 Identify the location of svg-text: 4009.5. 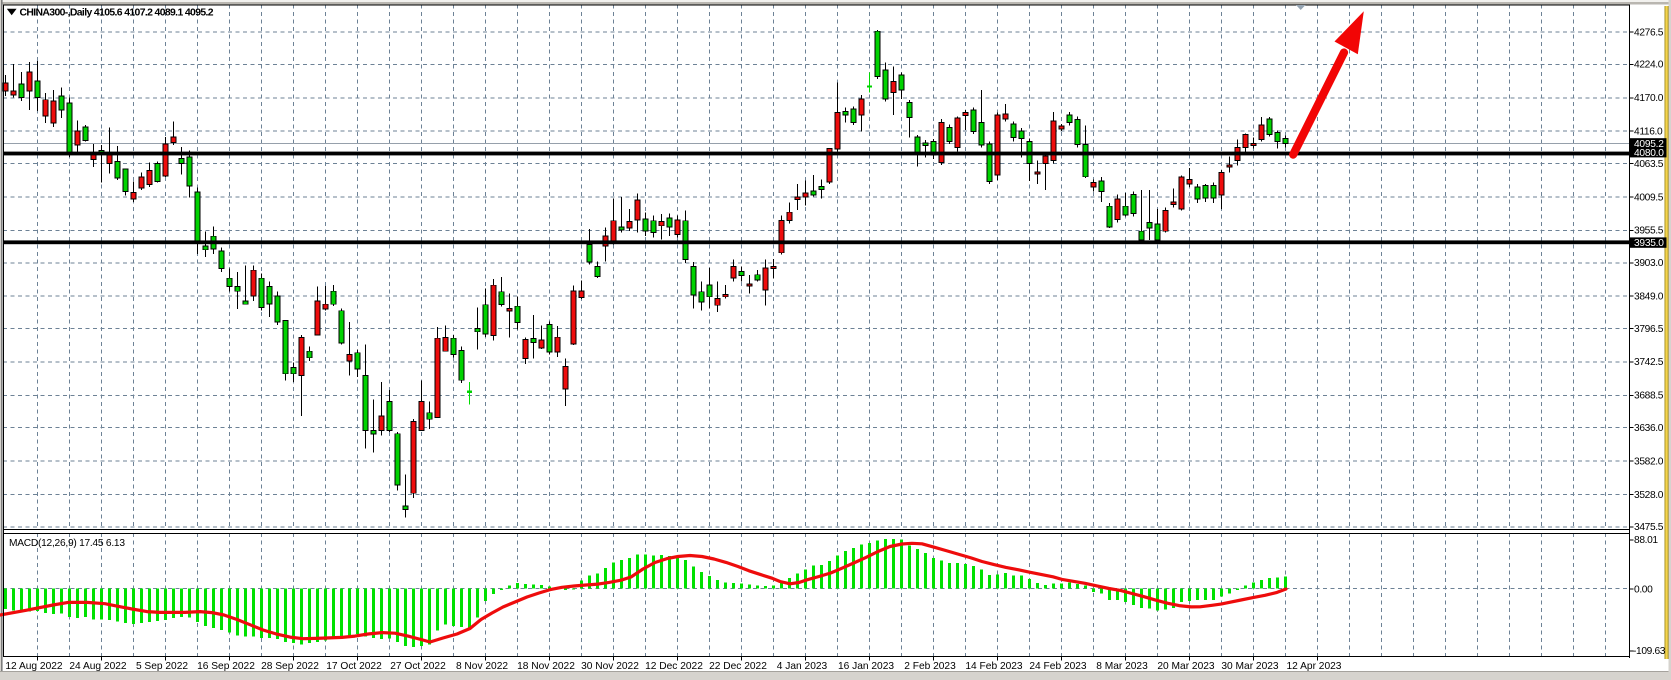
(1649, 197).